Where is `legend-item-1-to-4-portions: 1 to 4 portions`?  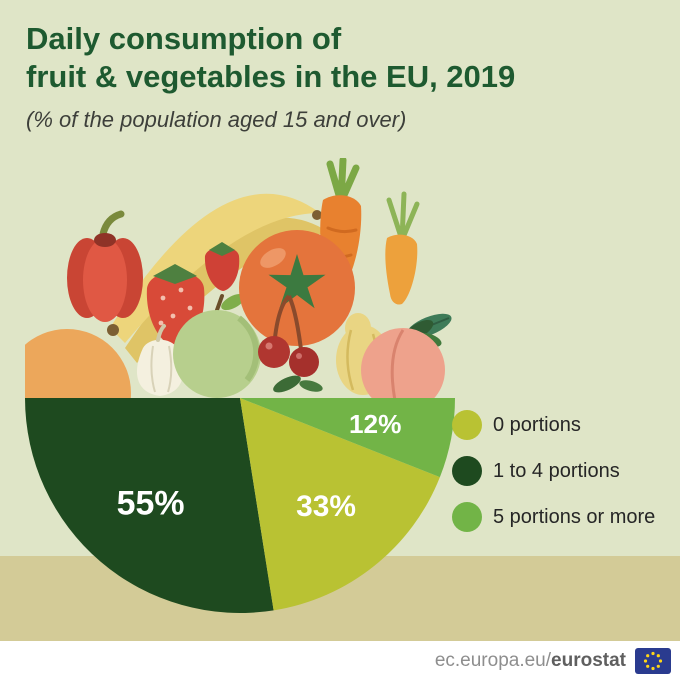
legend-item-1-to-4-portions: 1 to 4 portions is located at coordinates (553, 471).